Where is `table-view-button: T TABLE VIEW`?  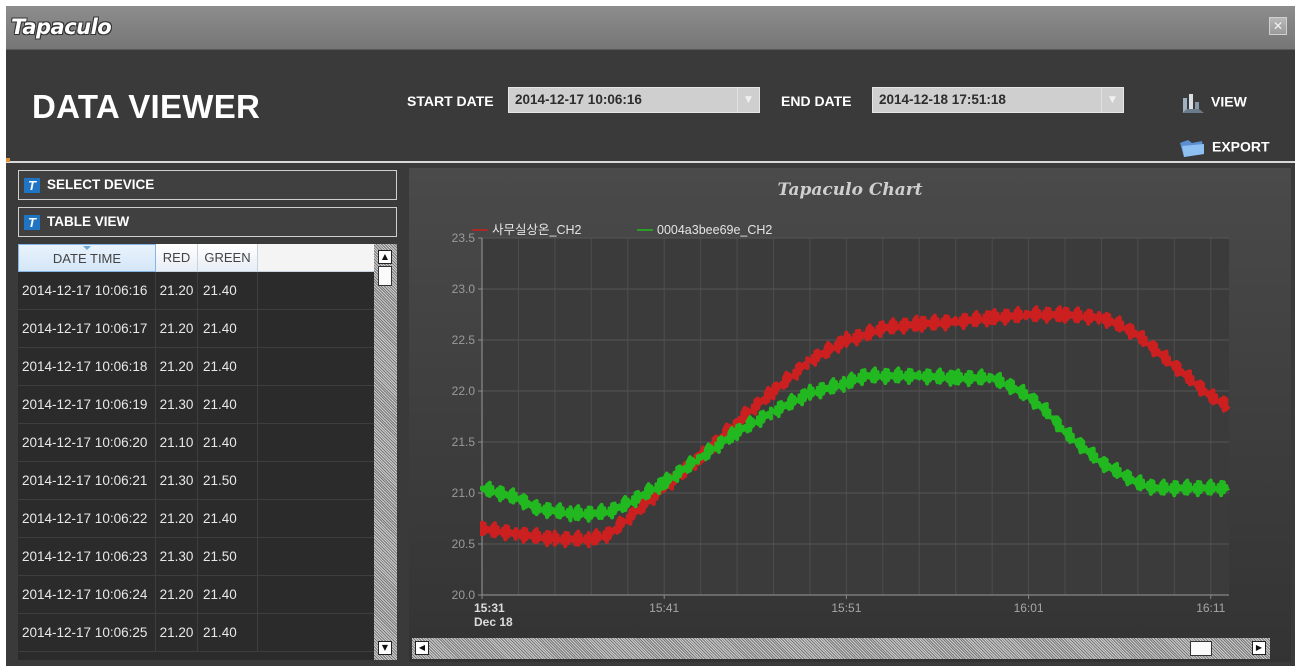
table-view-button: T TABLE VIEW is located at coordinates (207, 222).